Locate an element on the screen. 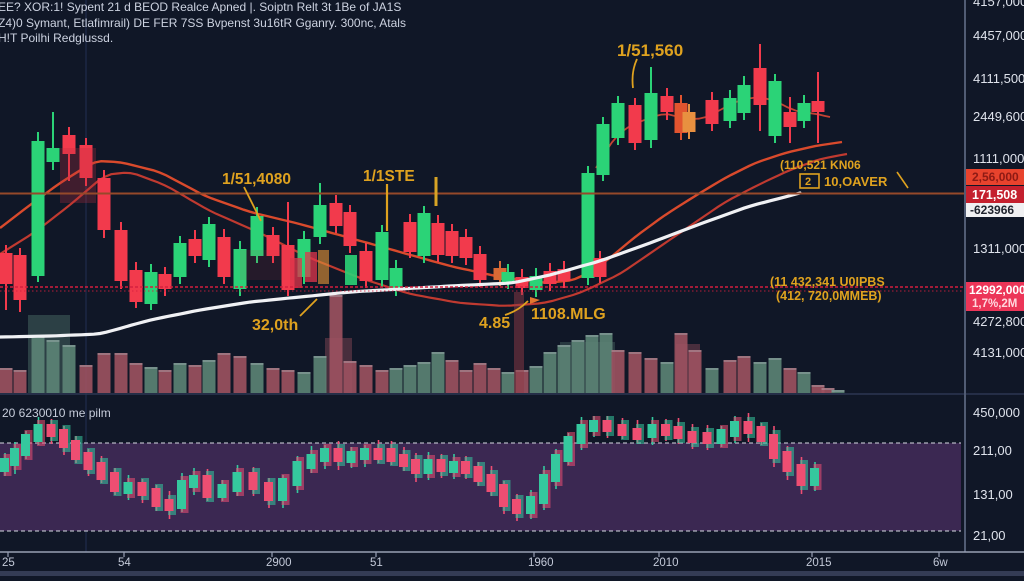  svg-text: 4131,000 is located at coordinates (998, 352).